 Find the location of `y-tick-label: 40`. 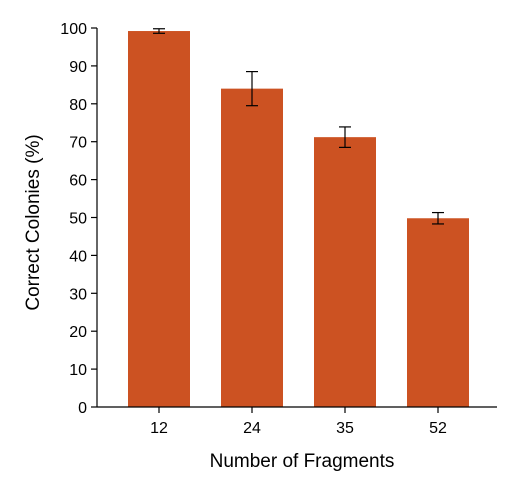

y-tick-label: 40 is located at coordinates (78, 256).